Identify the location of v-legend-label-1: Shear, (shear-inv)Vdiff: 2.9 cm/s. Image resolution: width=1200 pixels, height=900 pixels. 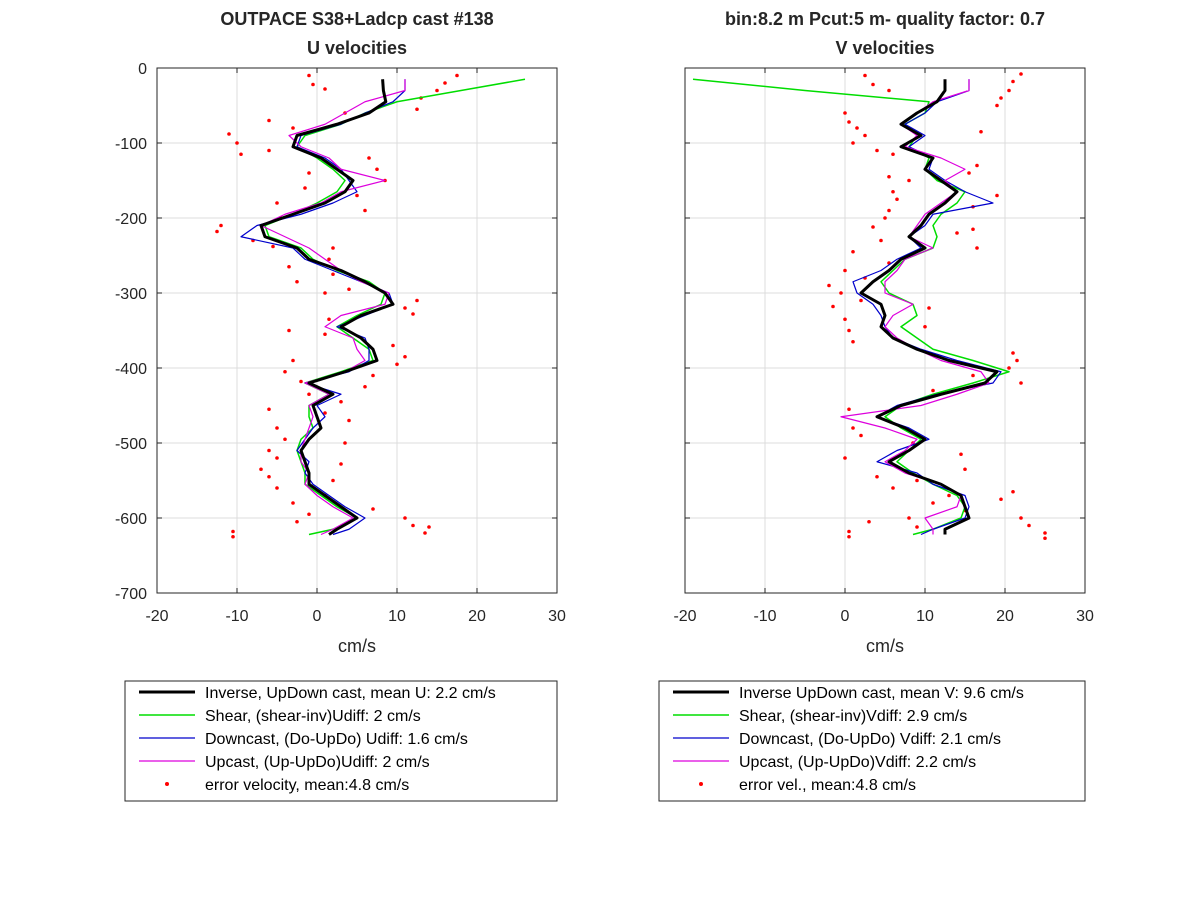
(853, 716).